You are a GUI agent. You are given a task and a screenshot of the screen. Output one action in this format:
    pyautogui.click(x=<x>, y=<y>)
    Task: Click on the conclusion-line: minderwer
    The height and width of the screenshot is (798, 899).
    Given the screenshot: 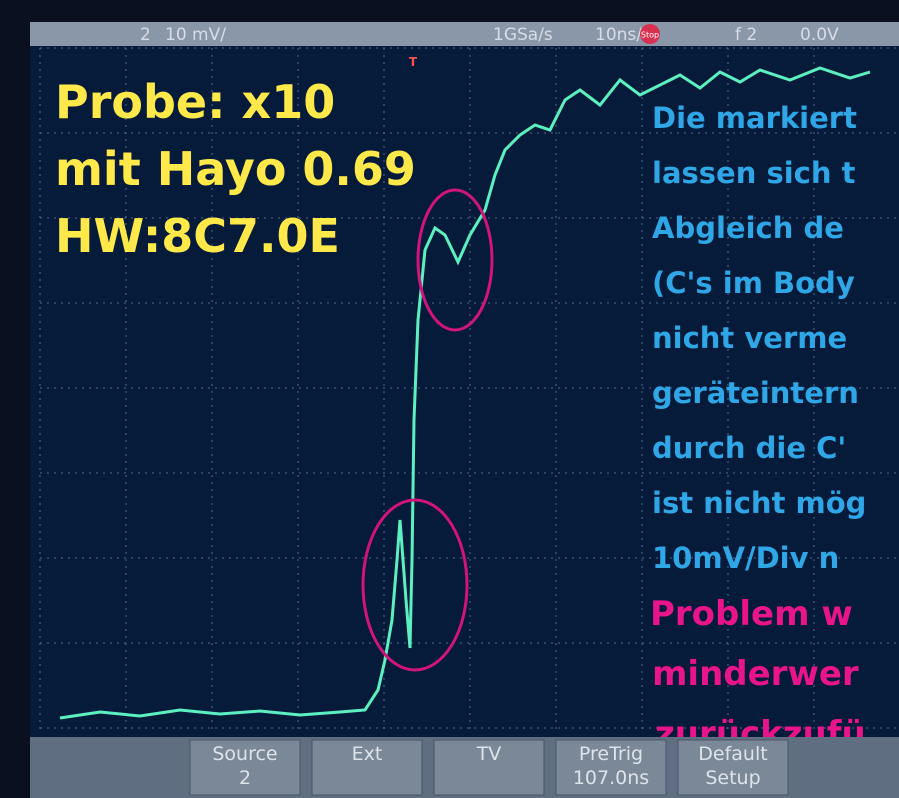 What is the action you would take?
    pyautogui.click(x=755, y=674)
    